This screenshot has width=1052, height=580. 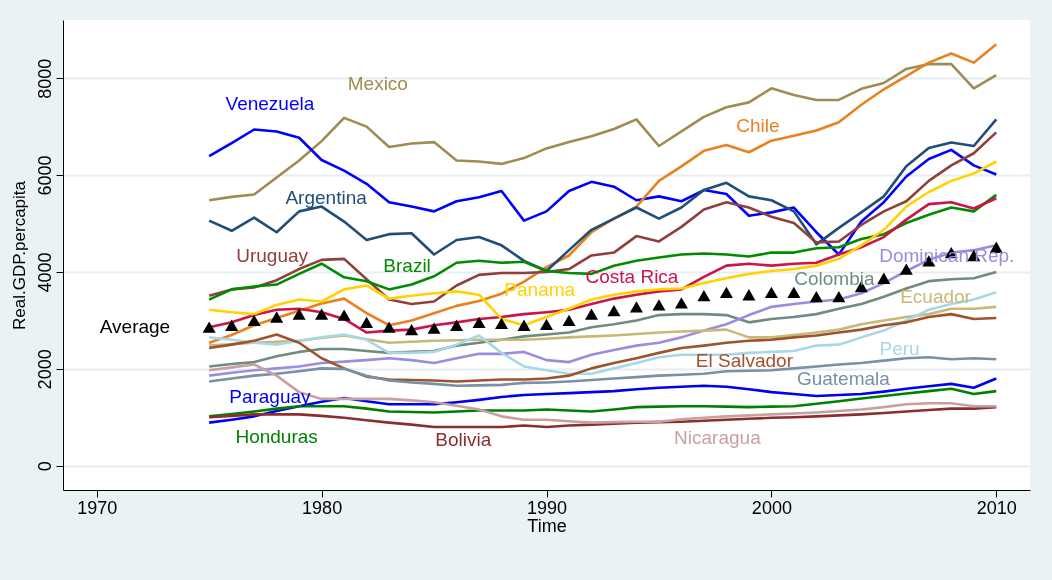 What do you see at coordinates (407, 265) in the screenshot?
I see `series-label: Brazil` at bounding box center [407, 265].